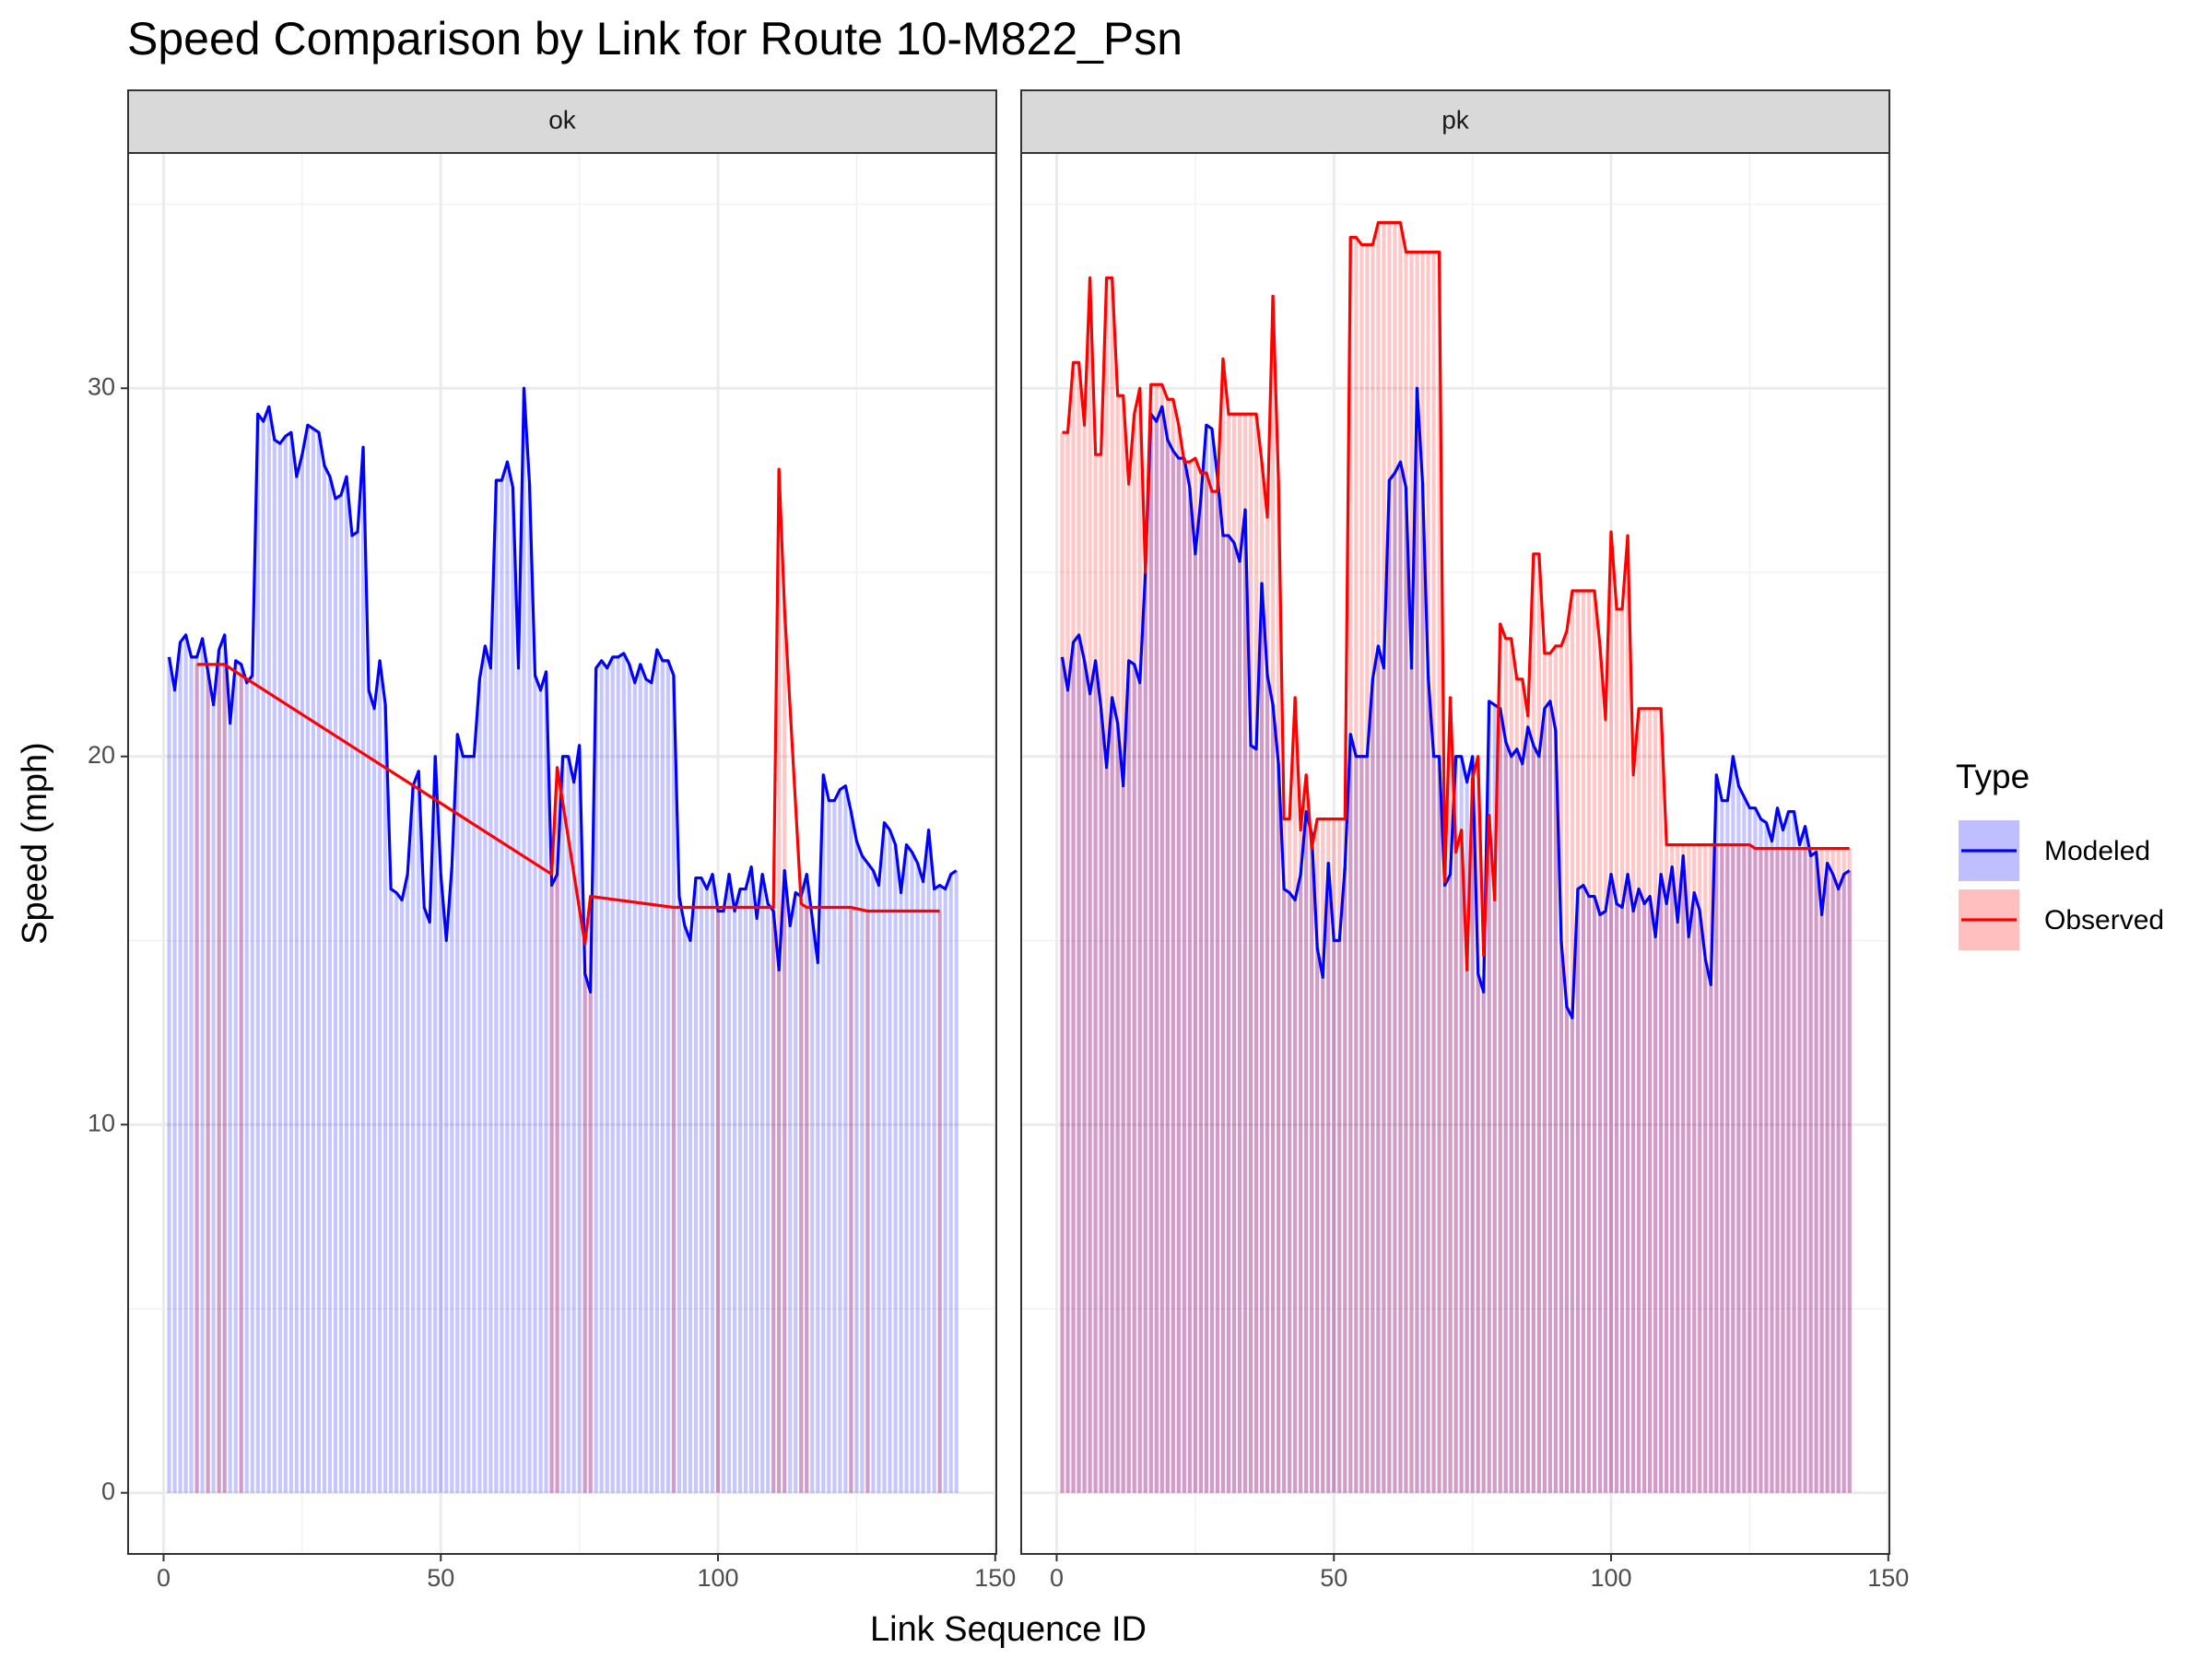 This screenshot has width=2212, height=1659. What do you see at coordinates (1057, 1578) in the screenshot?
I see `x-tick-label: 0` at bounding box center [1057, 1578].